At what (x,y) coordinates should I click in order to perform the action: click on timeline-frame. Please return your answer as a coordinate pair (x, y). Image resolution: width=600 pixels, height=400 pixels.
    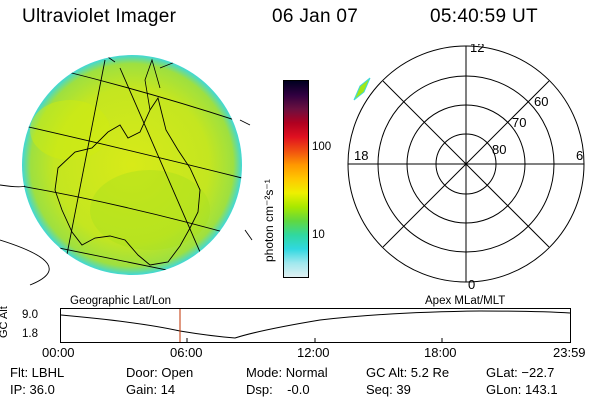
    Looking at the image, I should click on (315, 325).